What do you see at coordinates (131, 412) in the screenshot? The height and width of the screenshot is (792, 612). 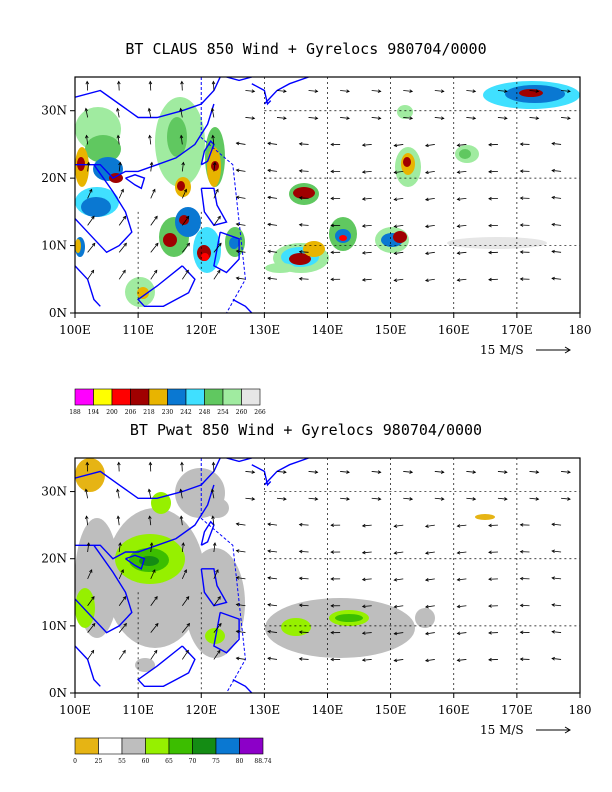 I see `colorbar-label: 206` at bounding box center [131, 412].